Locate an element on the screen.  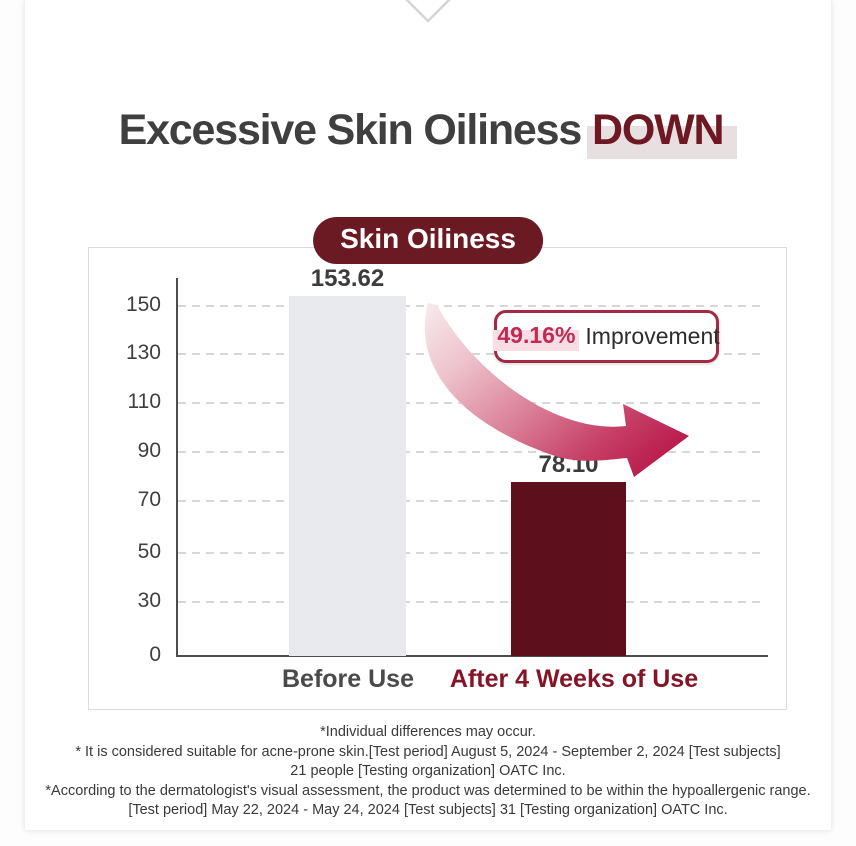
page-title-main: Excessive Skin Oiliness is located at coordinates (350, 130).